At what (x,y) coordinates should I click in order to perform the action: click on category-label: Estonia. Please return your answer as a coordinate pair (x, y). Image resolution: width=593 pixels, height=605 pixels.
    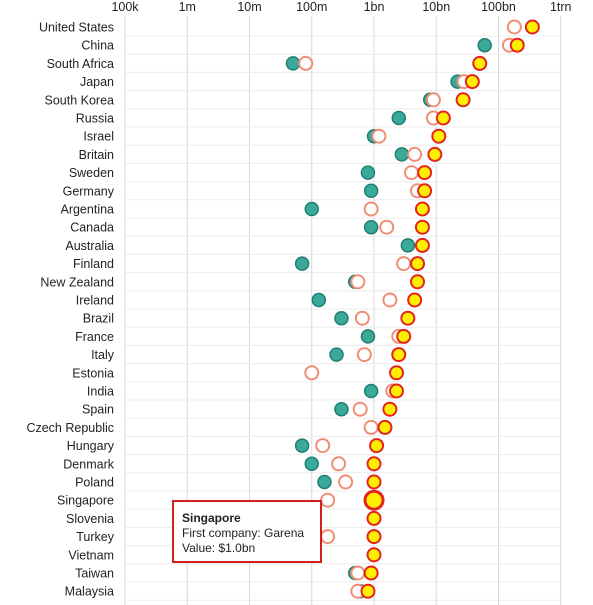
    Looking at the image, I should click on (93, 373).